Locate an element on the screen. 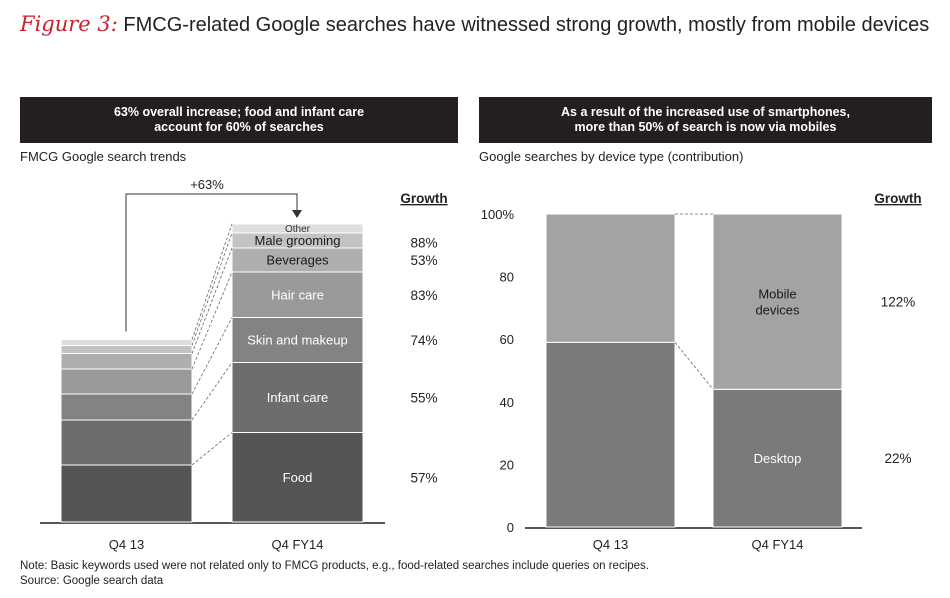 This screenshot has width=950, height=598. growth-value-skin-and-makeup: 74% is located at coordinates (423, 340).